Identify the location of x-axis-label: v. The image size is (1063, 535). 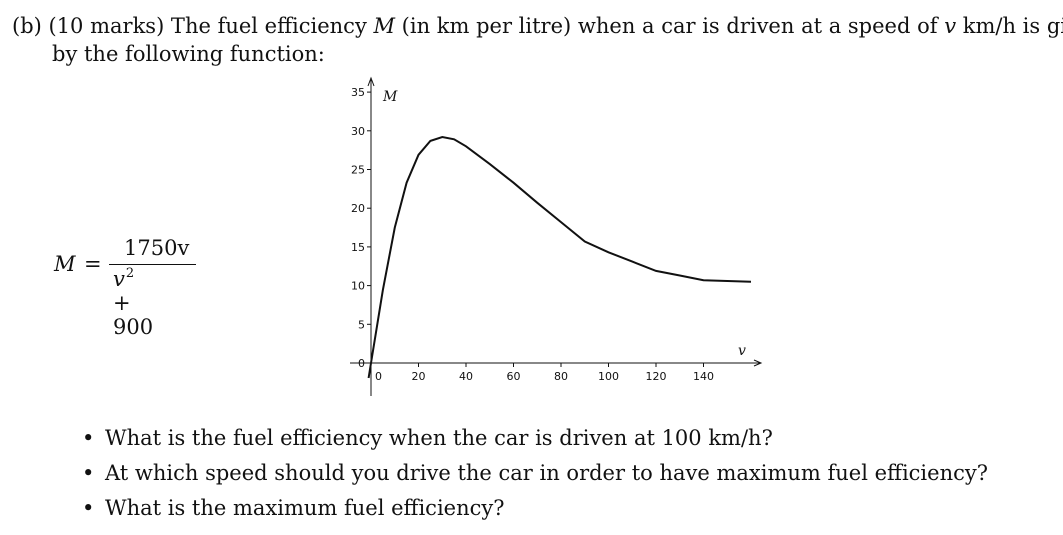
(742, 351).